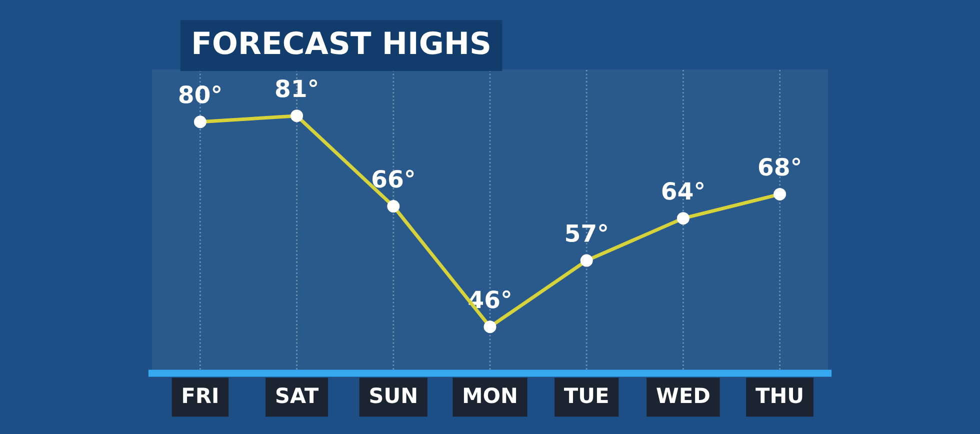 Image resolution: width=980 pixels, height=434 pixels. I want to click on x-tick-label: MON, so click(490, 395).